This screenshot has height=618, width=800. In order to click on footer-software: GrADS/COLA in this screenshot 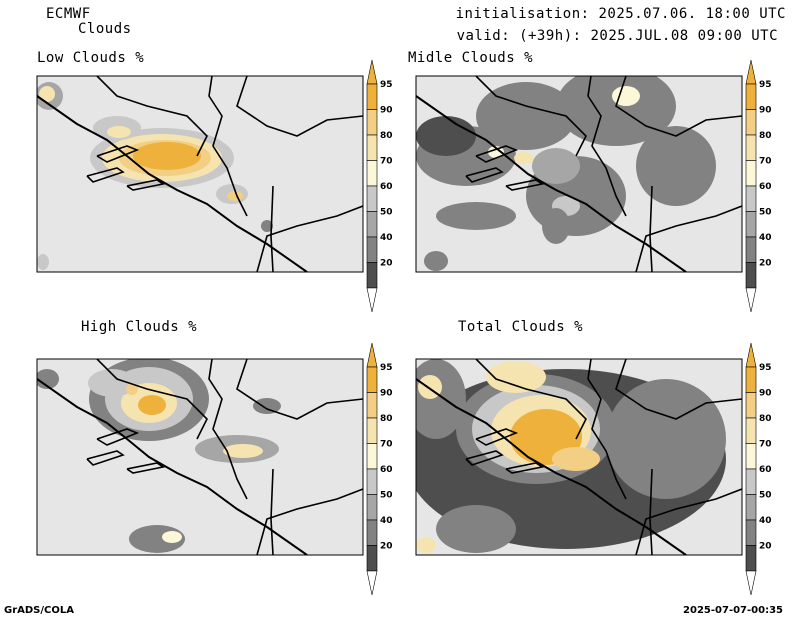, I will do `click(39, 610)`.